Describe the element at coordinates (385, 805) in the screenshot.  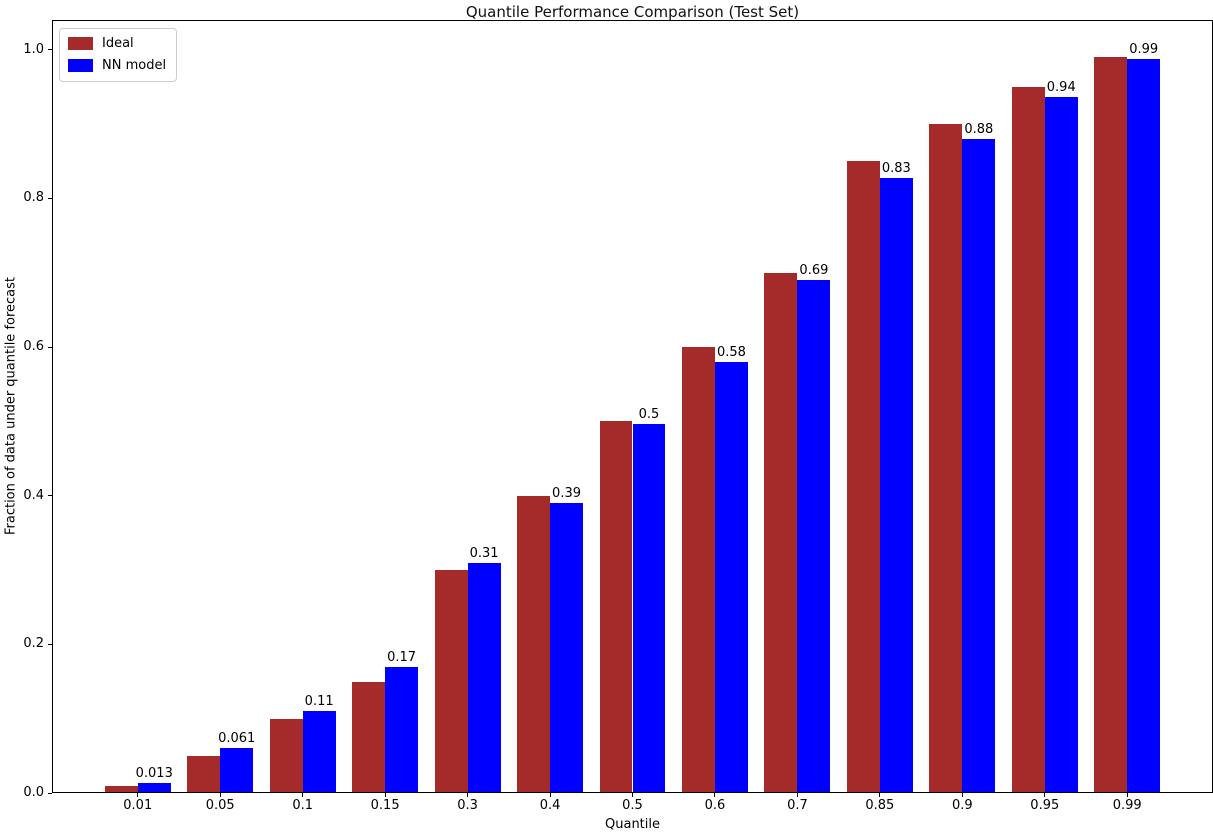
I see `x-tick-label: 0.15` at that location.